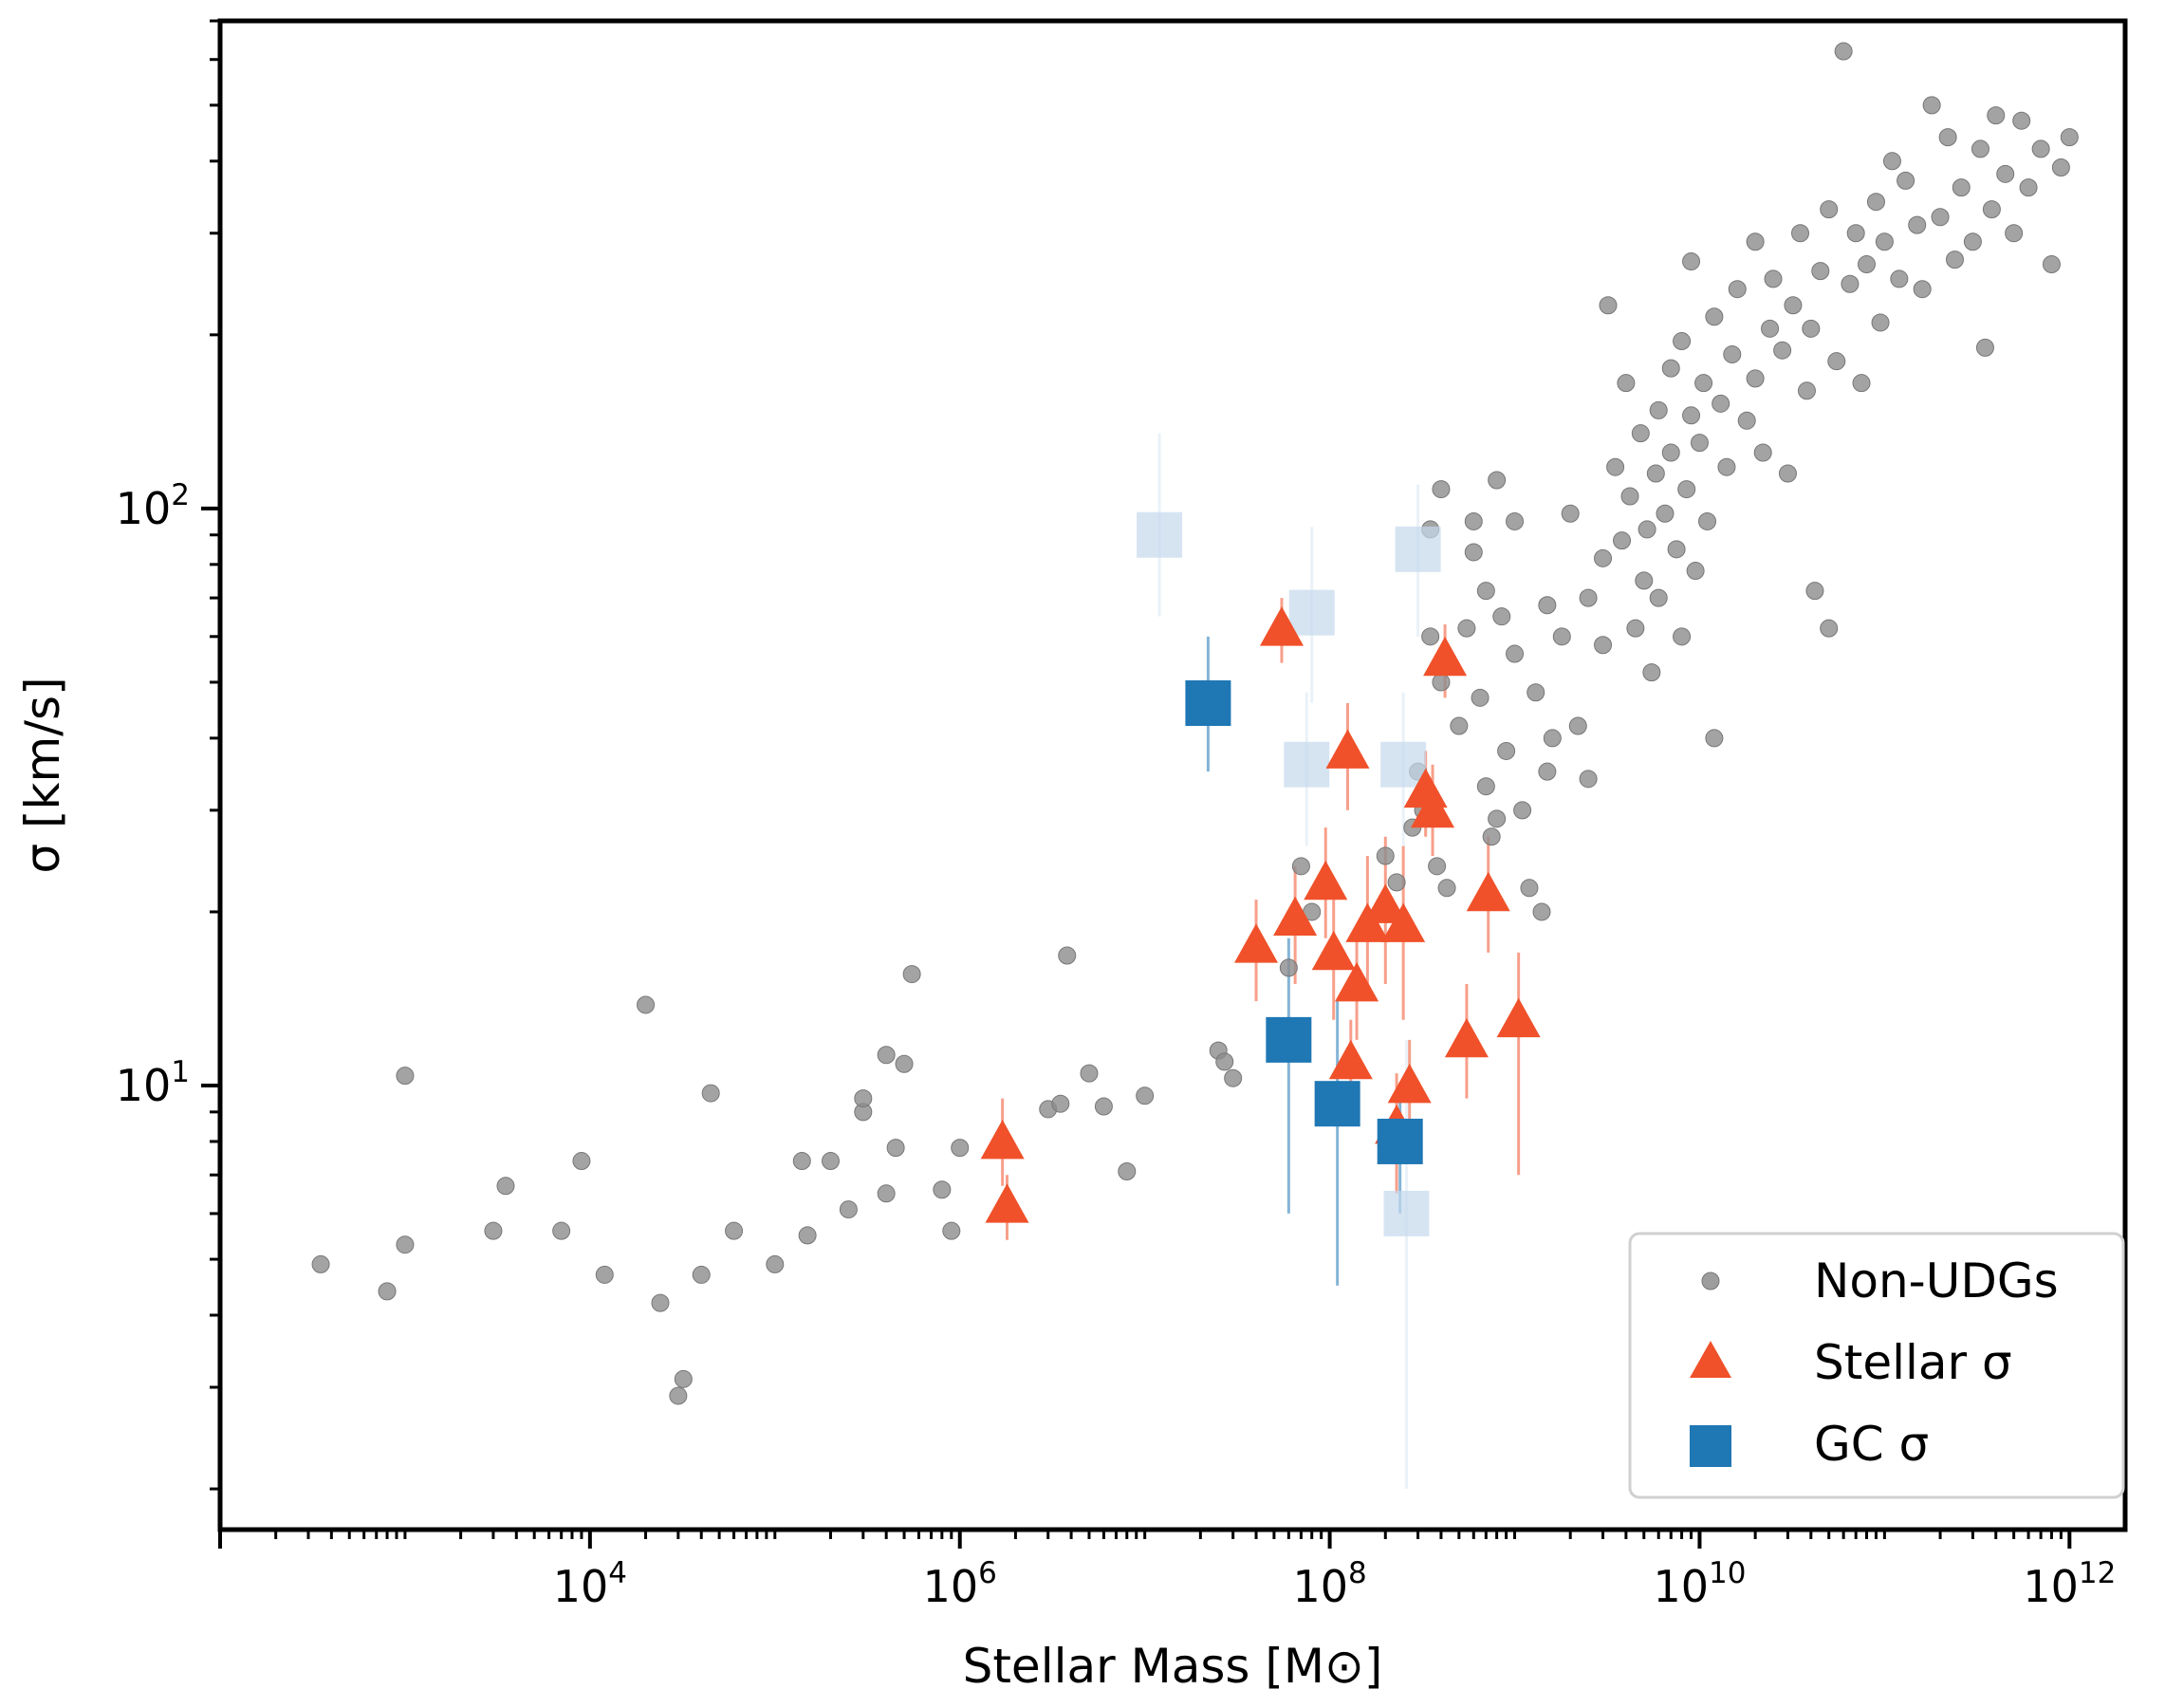 The height and width of the screenshot is (1708, 2165). Describe the element at coordinates (1173, 1666) in the screenshot. I see `x-axis-title: Stellar Mass [M⊙]` at that location.